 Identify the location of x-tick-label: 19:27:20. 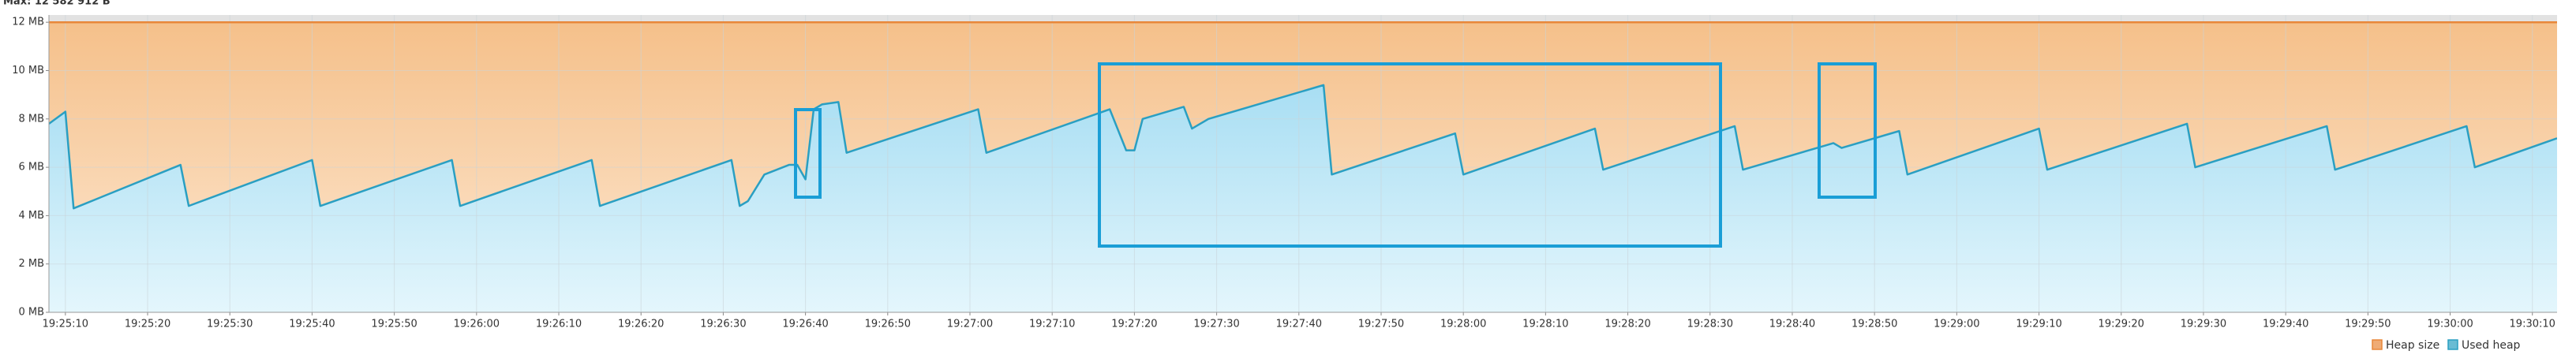
(1134, 324).